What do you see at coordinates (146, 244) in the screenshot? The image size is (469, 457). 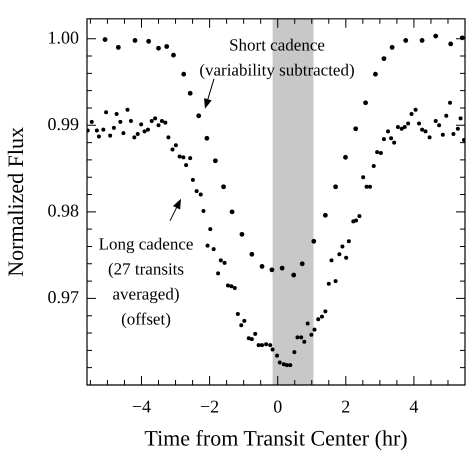 I see `annotation: Long cadence` at bounding box center [146, 244].